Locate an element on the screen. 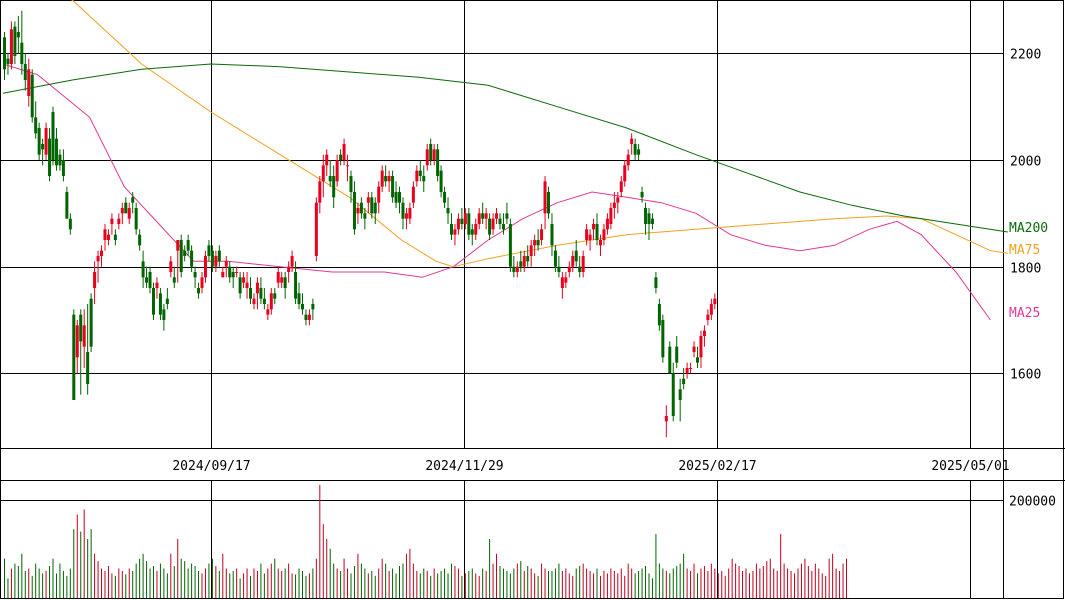  x-tick-label: 2025/05/01 is located at coordinates (970, 466).